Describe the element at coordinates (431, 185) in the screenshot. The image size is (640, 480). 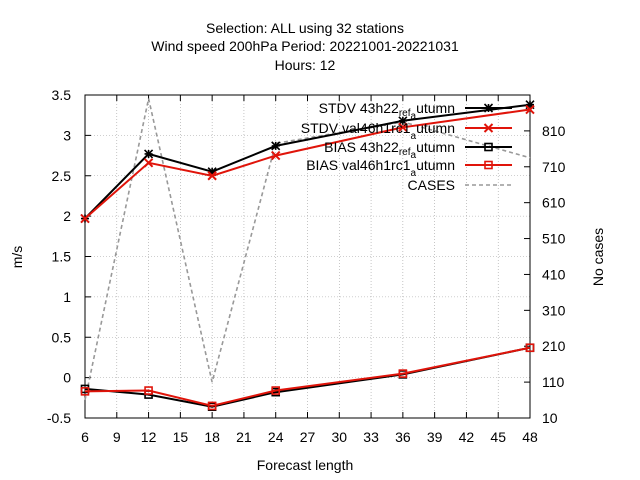
I see `legend-label: CASES` at that location.